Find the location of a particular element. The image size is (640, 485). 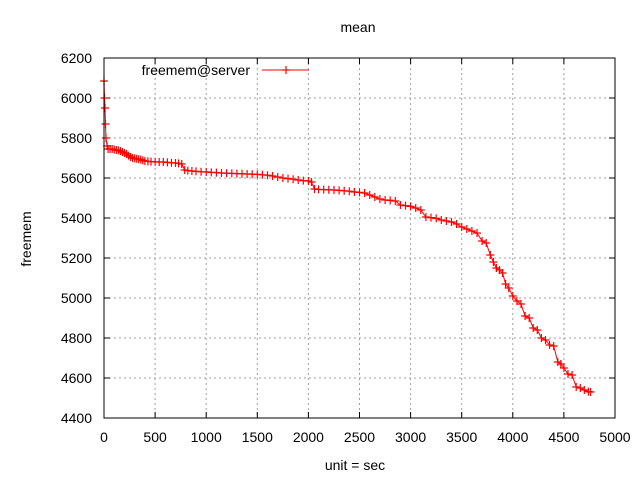

legend: freemem@server is located at coordinates (225, 70).